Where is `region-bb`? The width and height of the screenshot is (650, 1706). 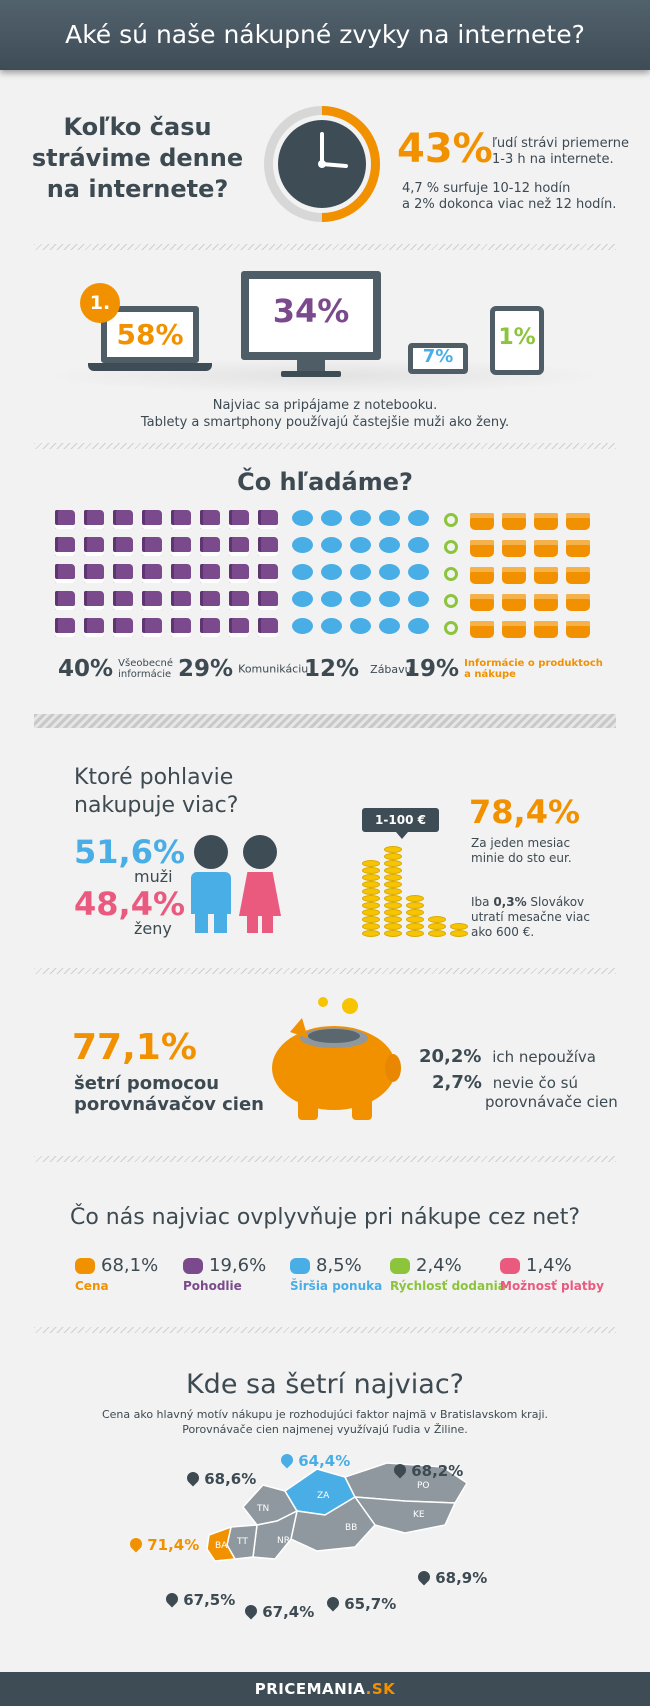
region-bb is located at coordinates (333, 1524).